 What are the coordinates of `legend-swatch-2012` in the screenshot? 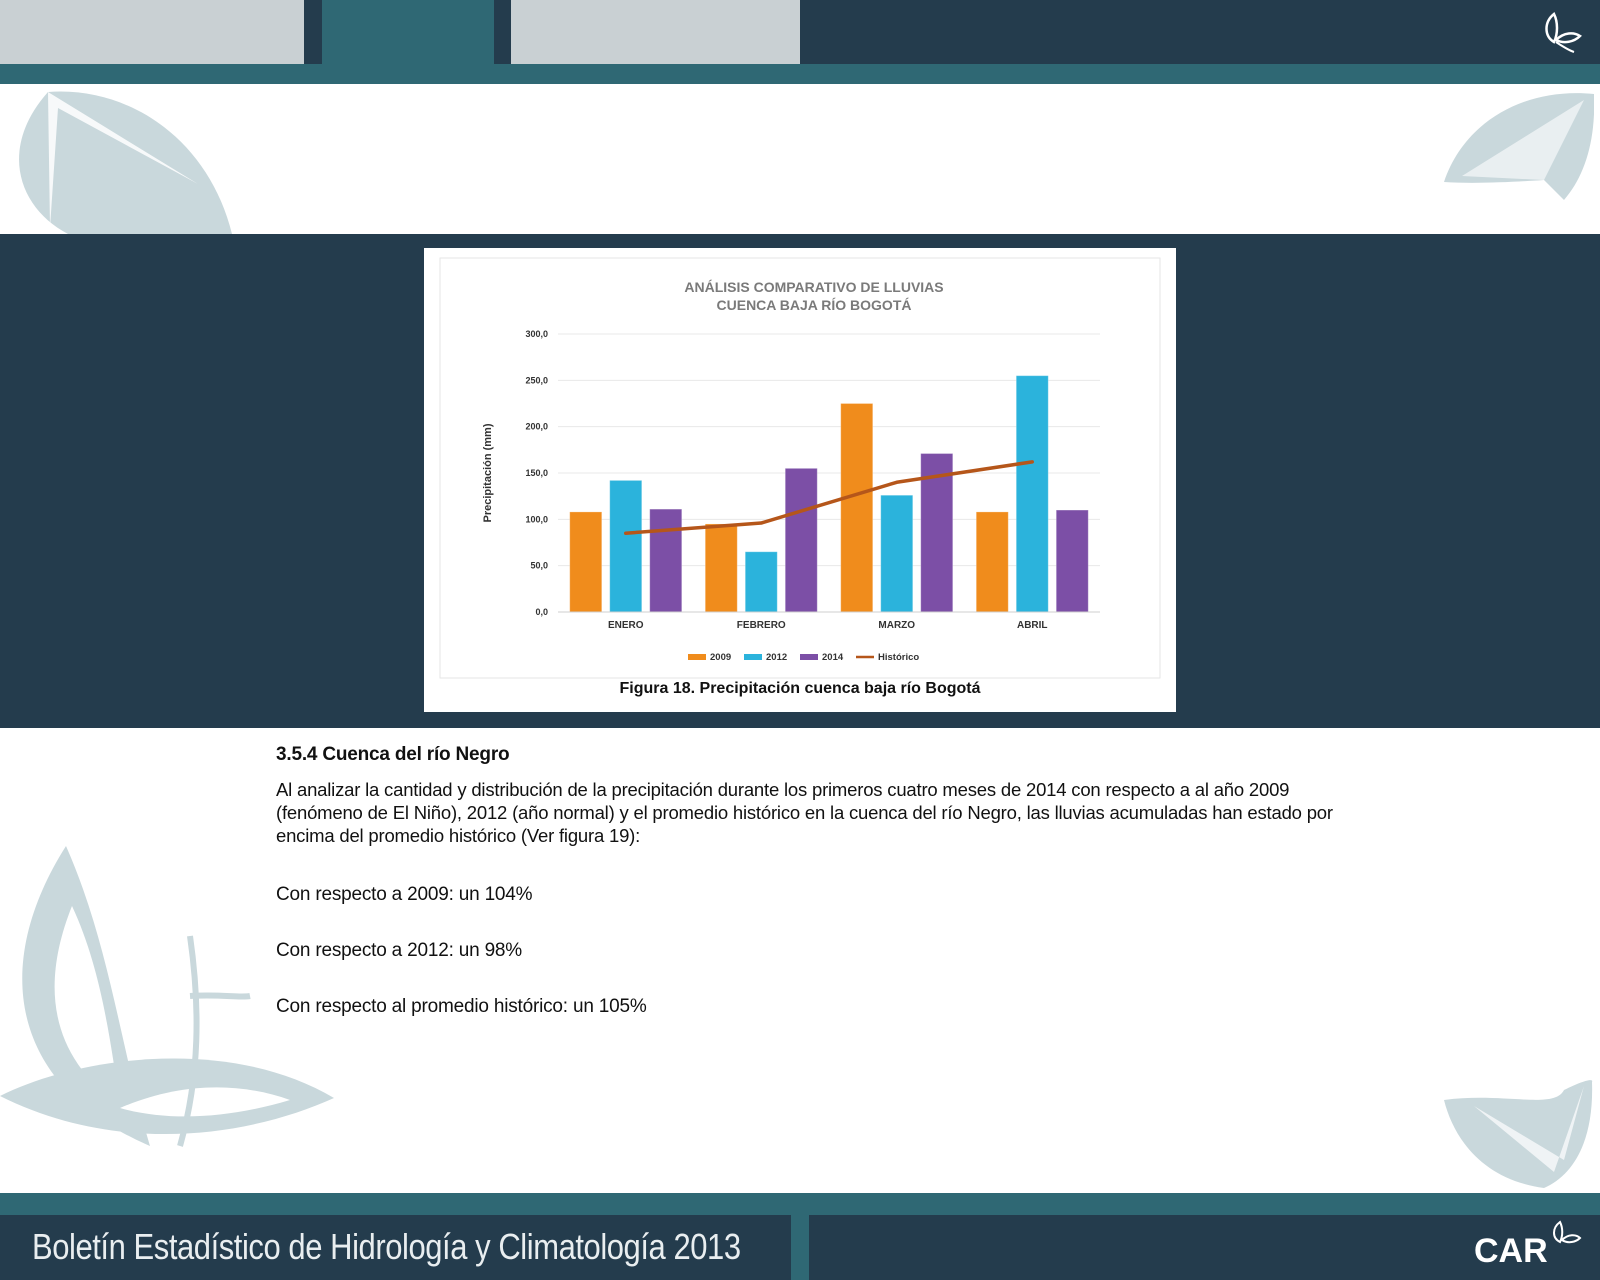 It's located at (753, 657).